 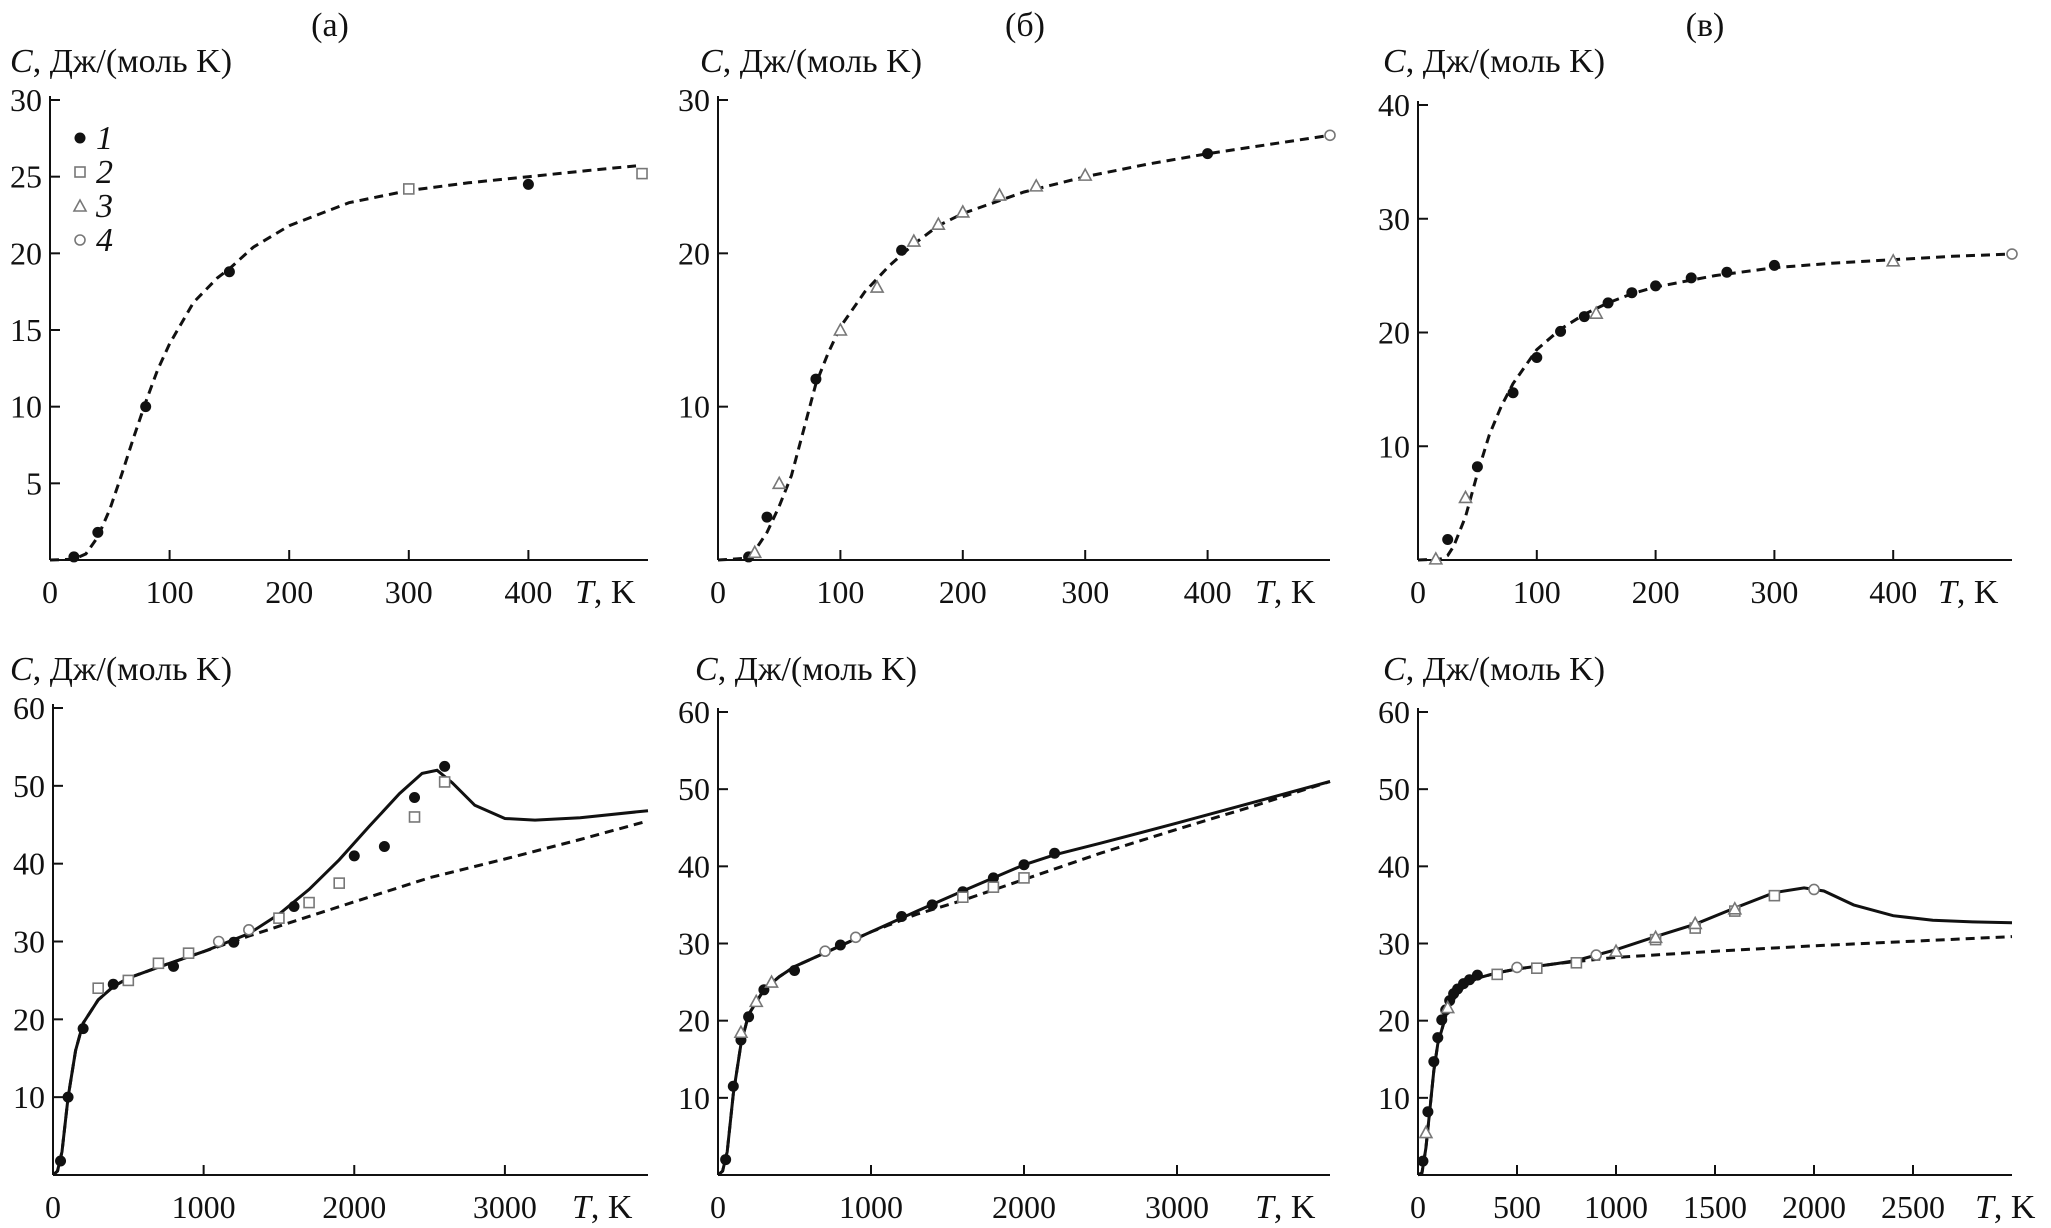 I want to click on y-tick-label: 25, so click(x=26, y=177).